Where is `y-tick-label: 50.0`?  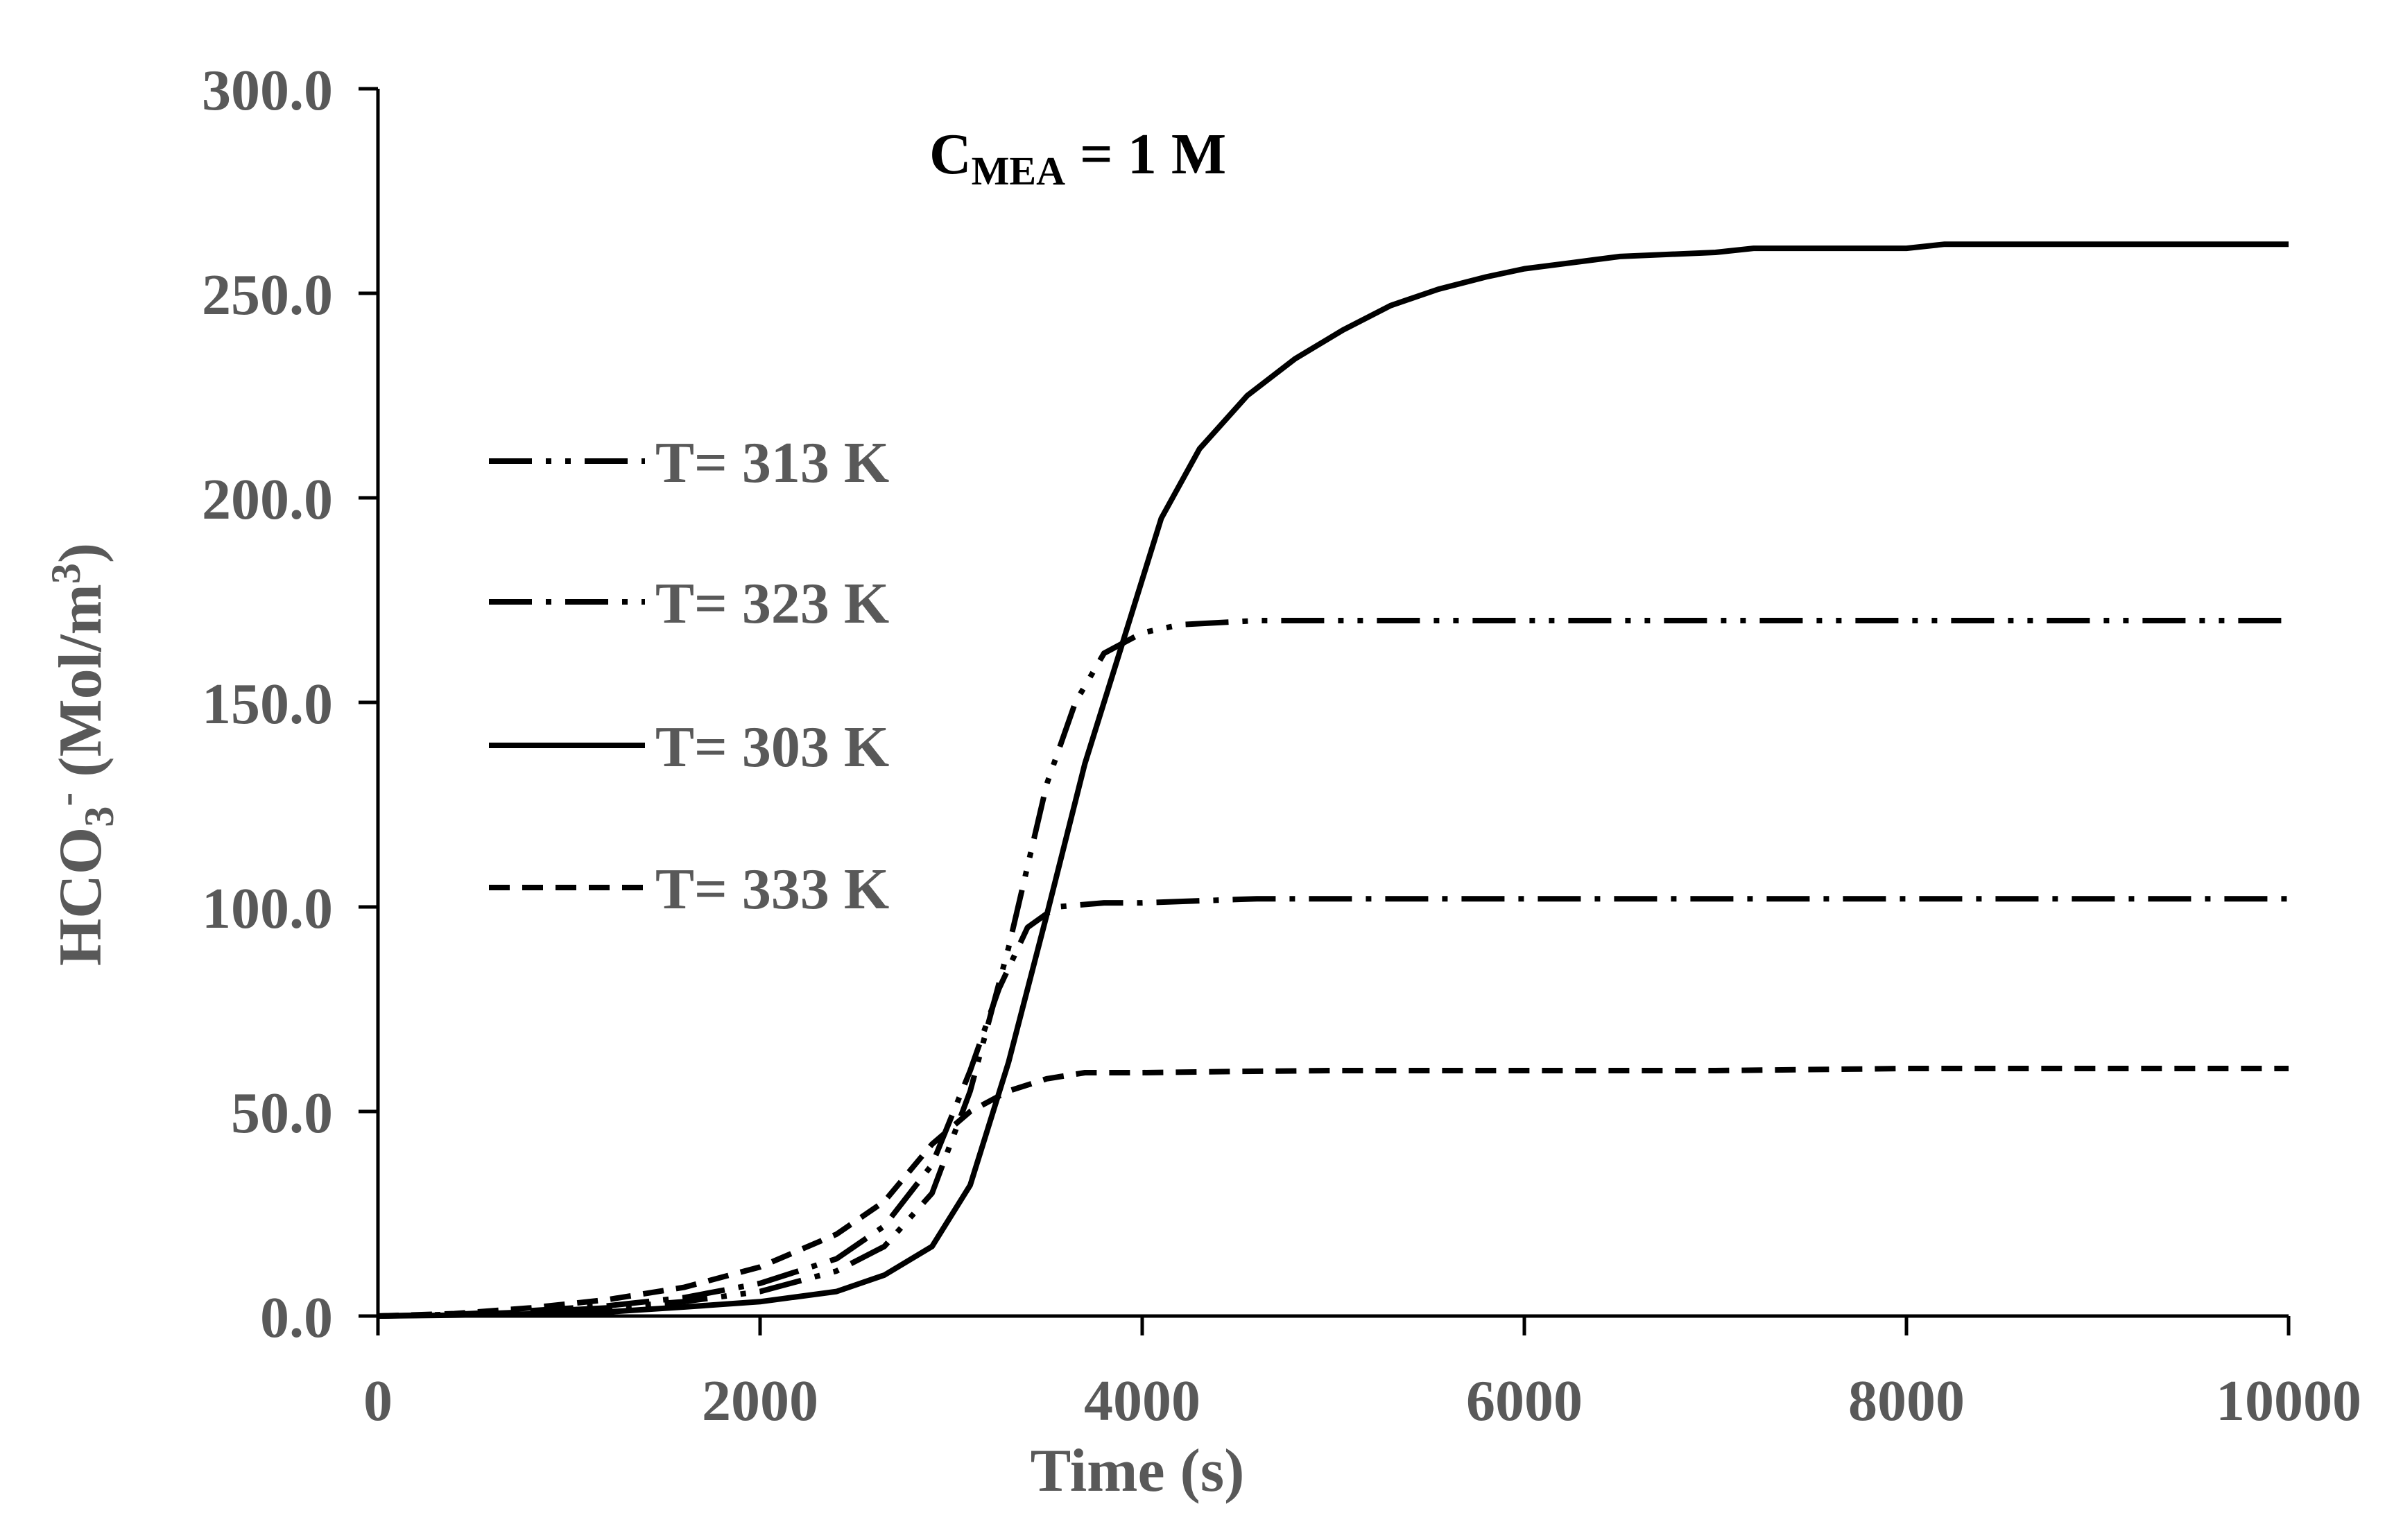 y-tick-label: 50.0 is located at coordinates (282, 1113).